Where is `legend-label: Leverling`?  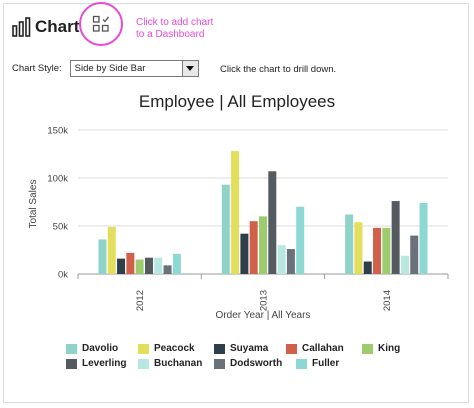
legend-label: Leverling is located at coordinates (104, 363).